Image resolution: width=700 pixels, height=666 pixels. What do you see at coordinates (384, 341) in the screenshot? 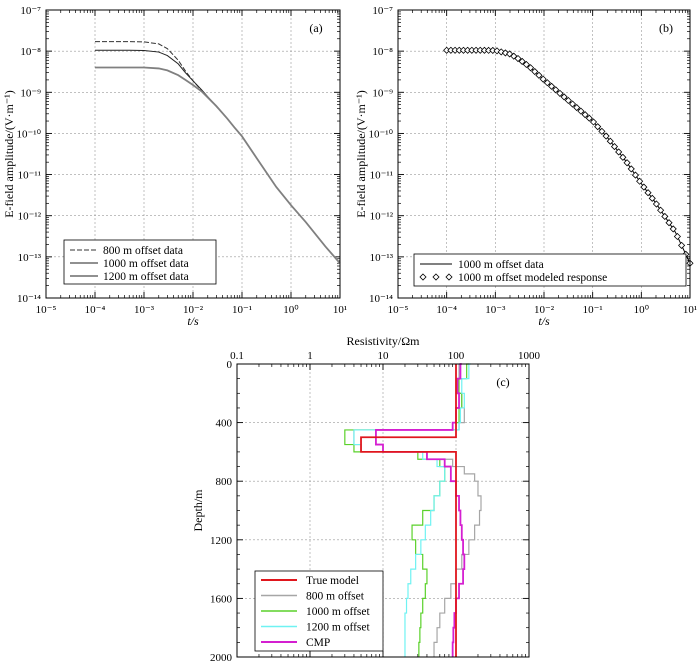
I see `x-axis-label: Resistivity/Ωm` at bounding box center [384, 341].